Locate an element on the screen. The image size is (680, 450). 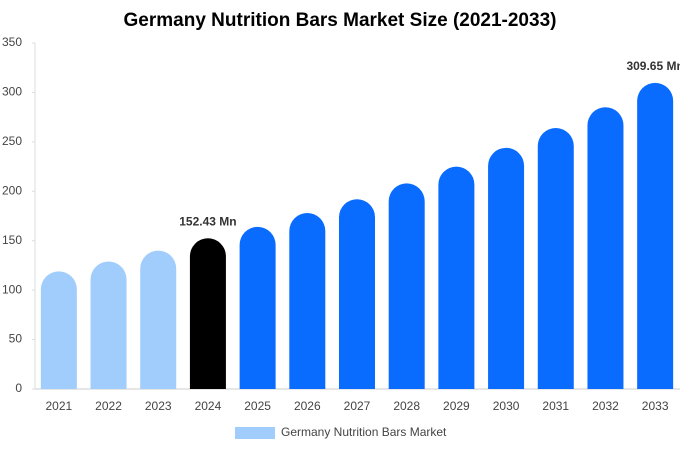
legend-swatch is located at coordinates (255, 433).